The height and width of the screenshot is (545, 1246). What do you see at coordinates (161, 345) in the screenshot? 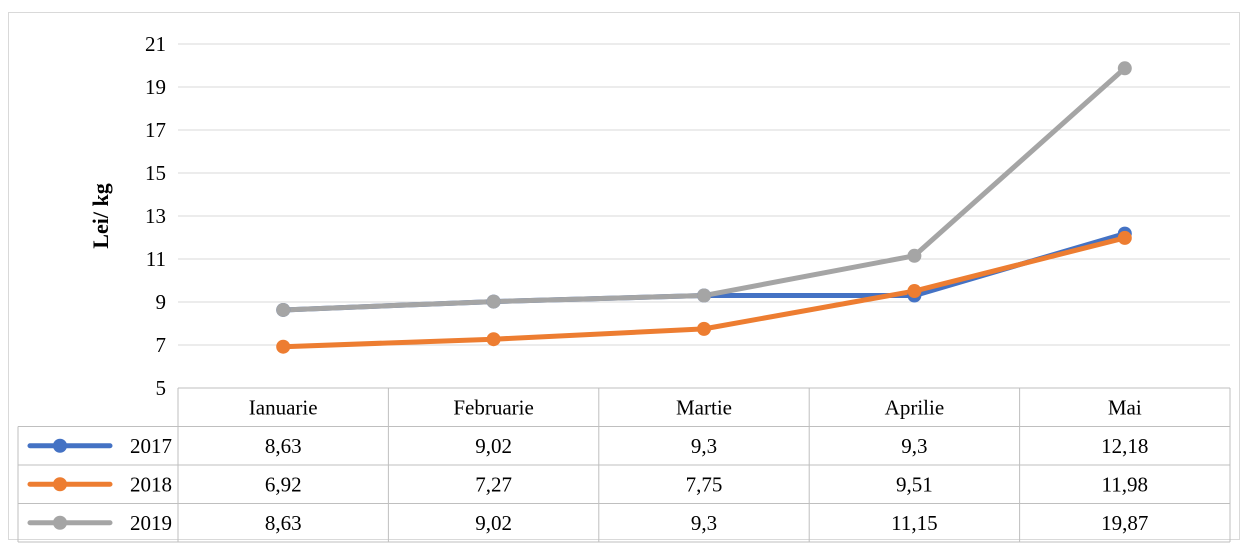
I see `y-tick-label: 7` at bounding box center [161, 345].